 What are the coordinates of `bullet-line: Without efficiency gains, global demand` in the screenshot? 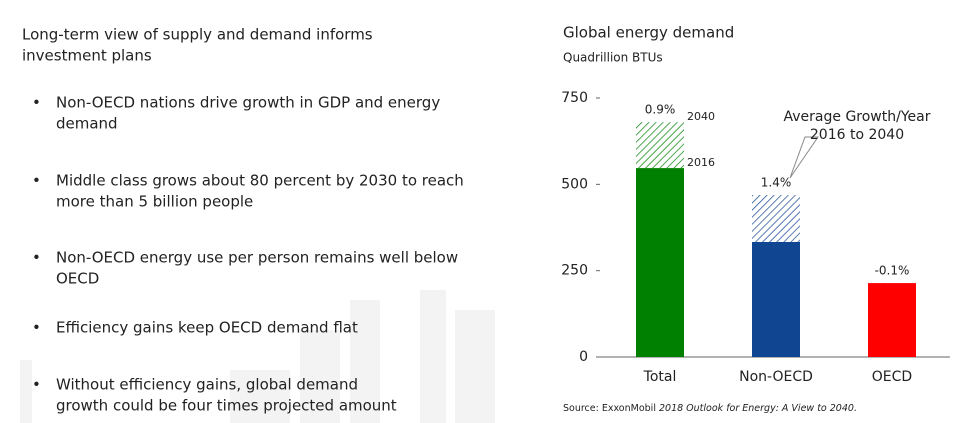 It's located at (207, 385).